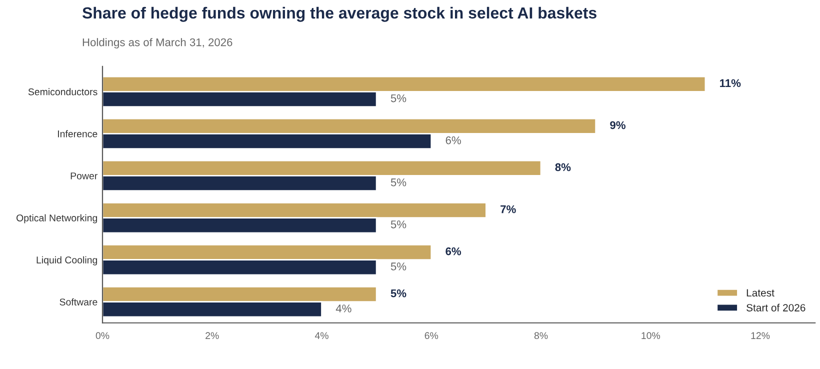 This screenshot has height=369, width=820. Describe the element at coordinates (541, 336) in the screenshot. I see `x-tick-label: 8%` at that location.